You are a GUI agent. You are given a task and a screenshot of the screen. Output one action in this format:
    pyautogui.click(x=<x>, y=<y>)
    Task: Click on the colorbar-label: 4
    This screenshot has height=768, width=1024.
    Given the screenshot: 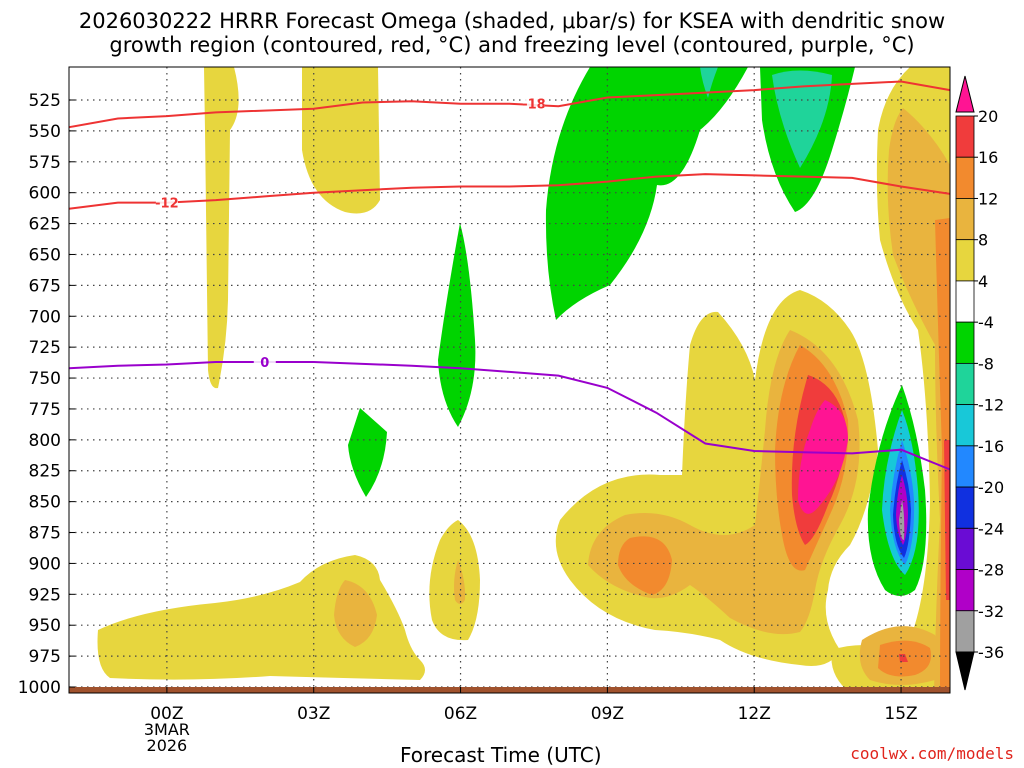 What is the action you would take?
    pyautogui.click(x=983, y=281)
    